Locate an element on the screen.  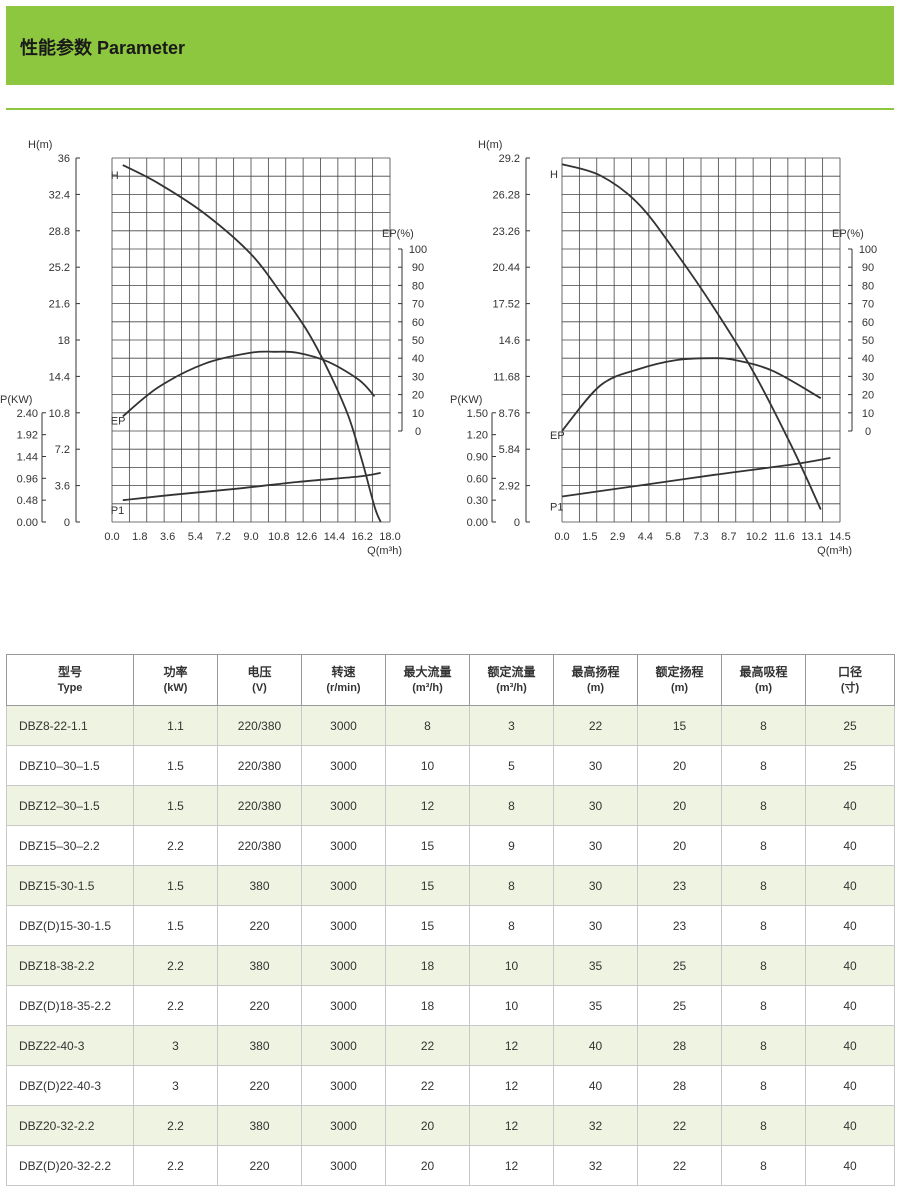
table-cell: 22 is located at coordinates (679, 1125).